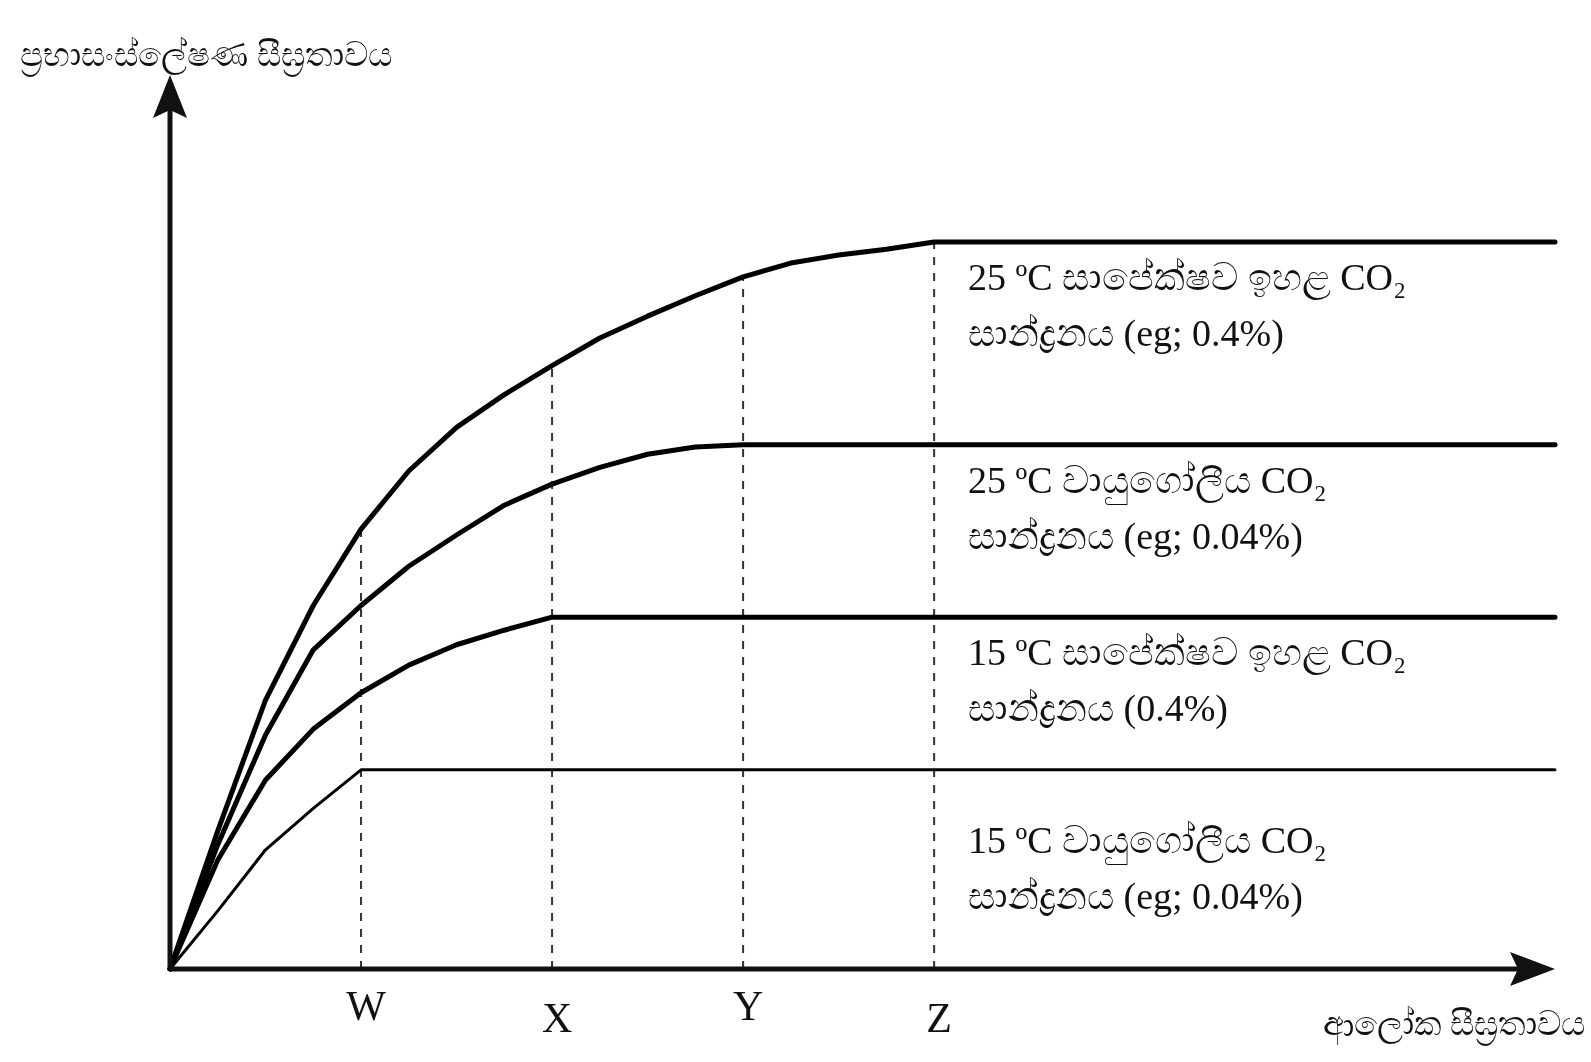  I want to click on x-tick-label: W, so click(366, 1006).